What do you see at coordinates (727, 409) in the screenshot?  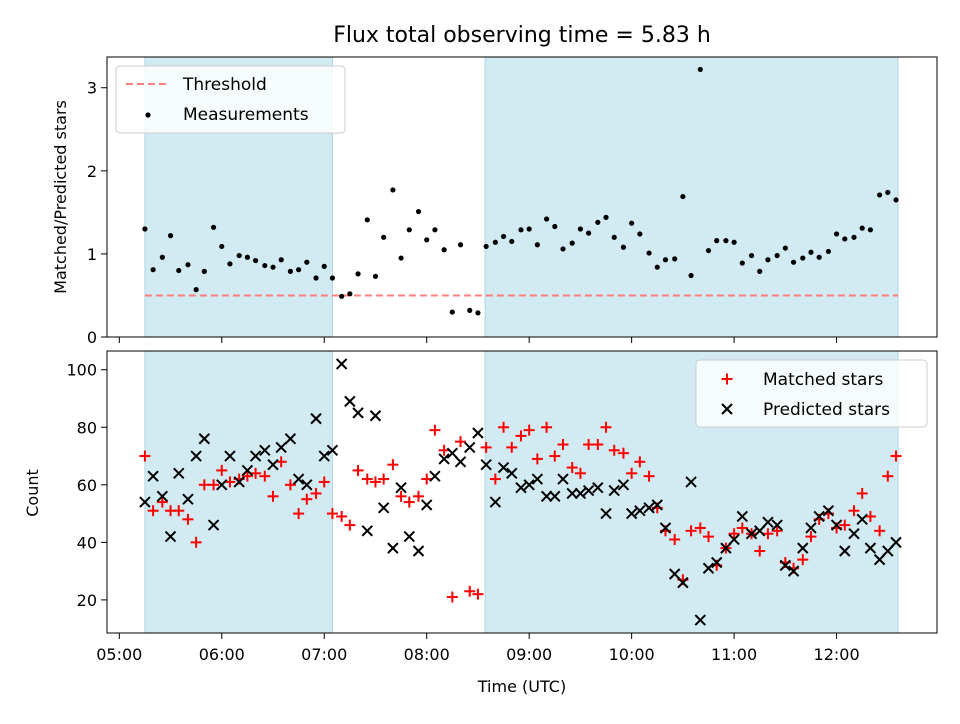 I see `legend-predicted-swatch` at bounding box center [727, 409].